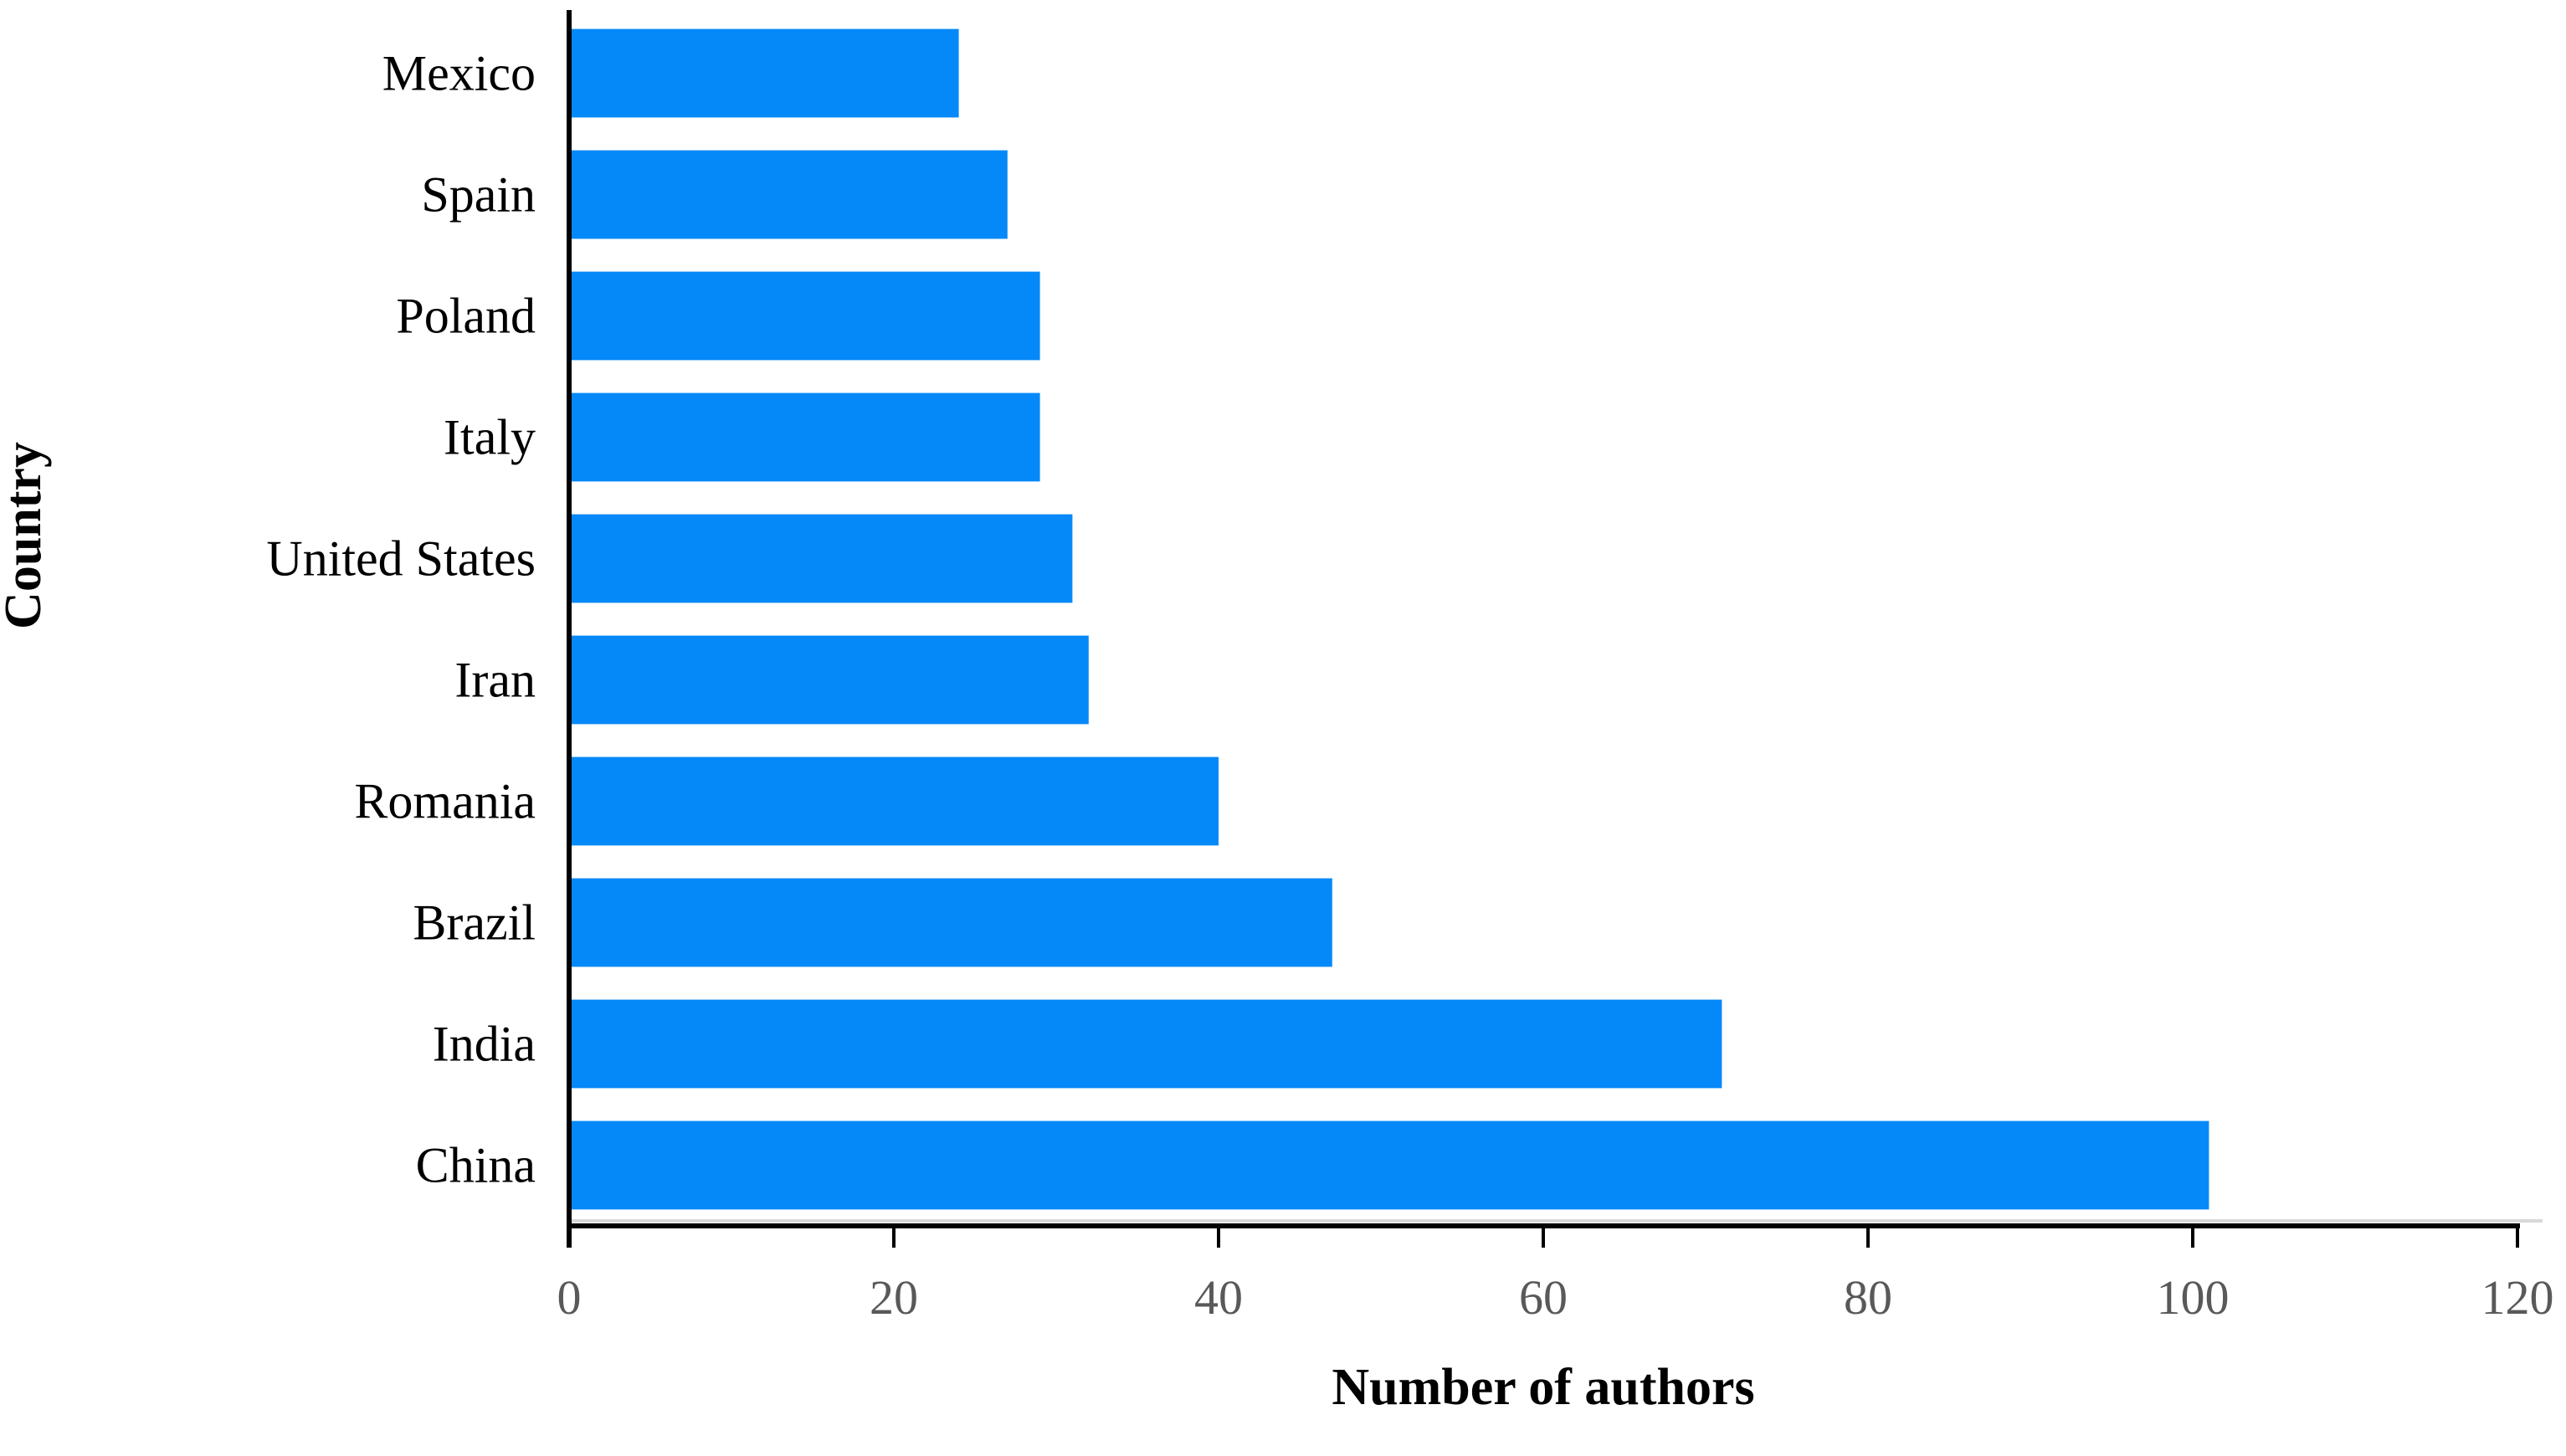 This screenshot has width=2566, height=1456. I want to click on category-label-mexico: Mexico, so click(459, 73).